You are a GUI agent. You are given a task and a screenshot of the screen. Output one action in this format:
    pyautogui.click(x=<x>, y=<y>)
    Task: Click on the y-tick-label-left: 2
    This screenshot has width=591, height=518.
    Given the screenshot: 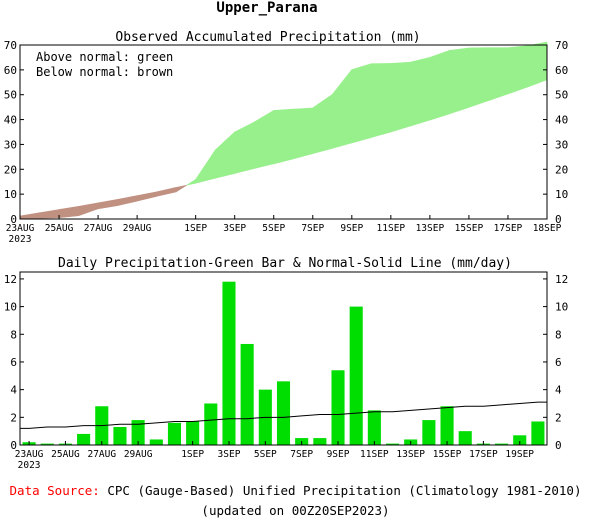 What is the action you would take?
    pyautogui.click(x=13, y=417)
    